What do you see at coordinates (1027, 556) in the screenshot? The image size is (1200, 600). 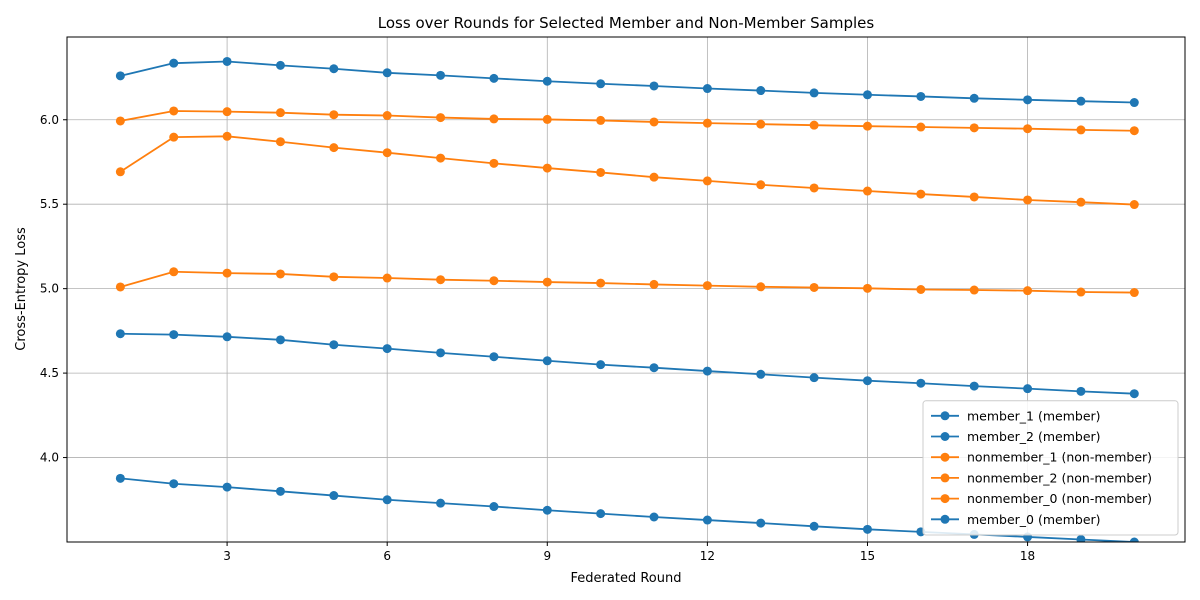 I see `x-tick-label: 18` at bounding box center [1027, 556].